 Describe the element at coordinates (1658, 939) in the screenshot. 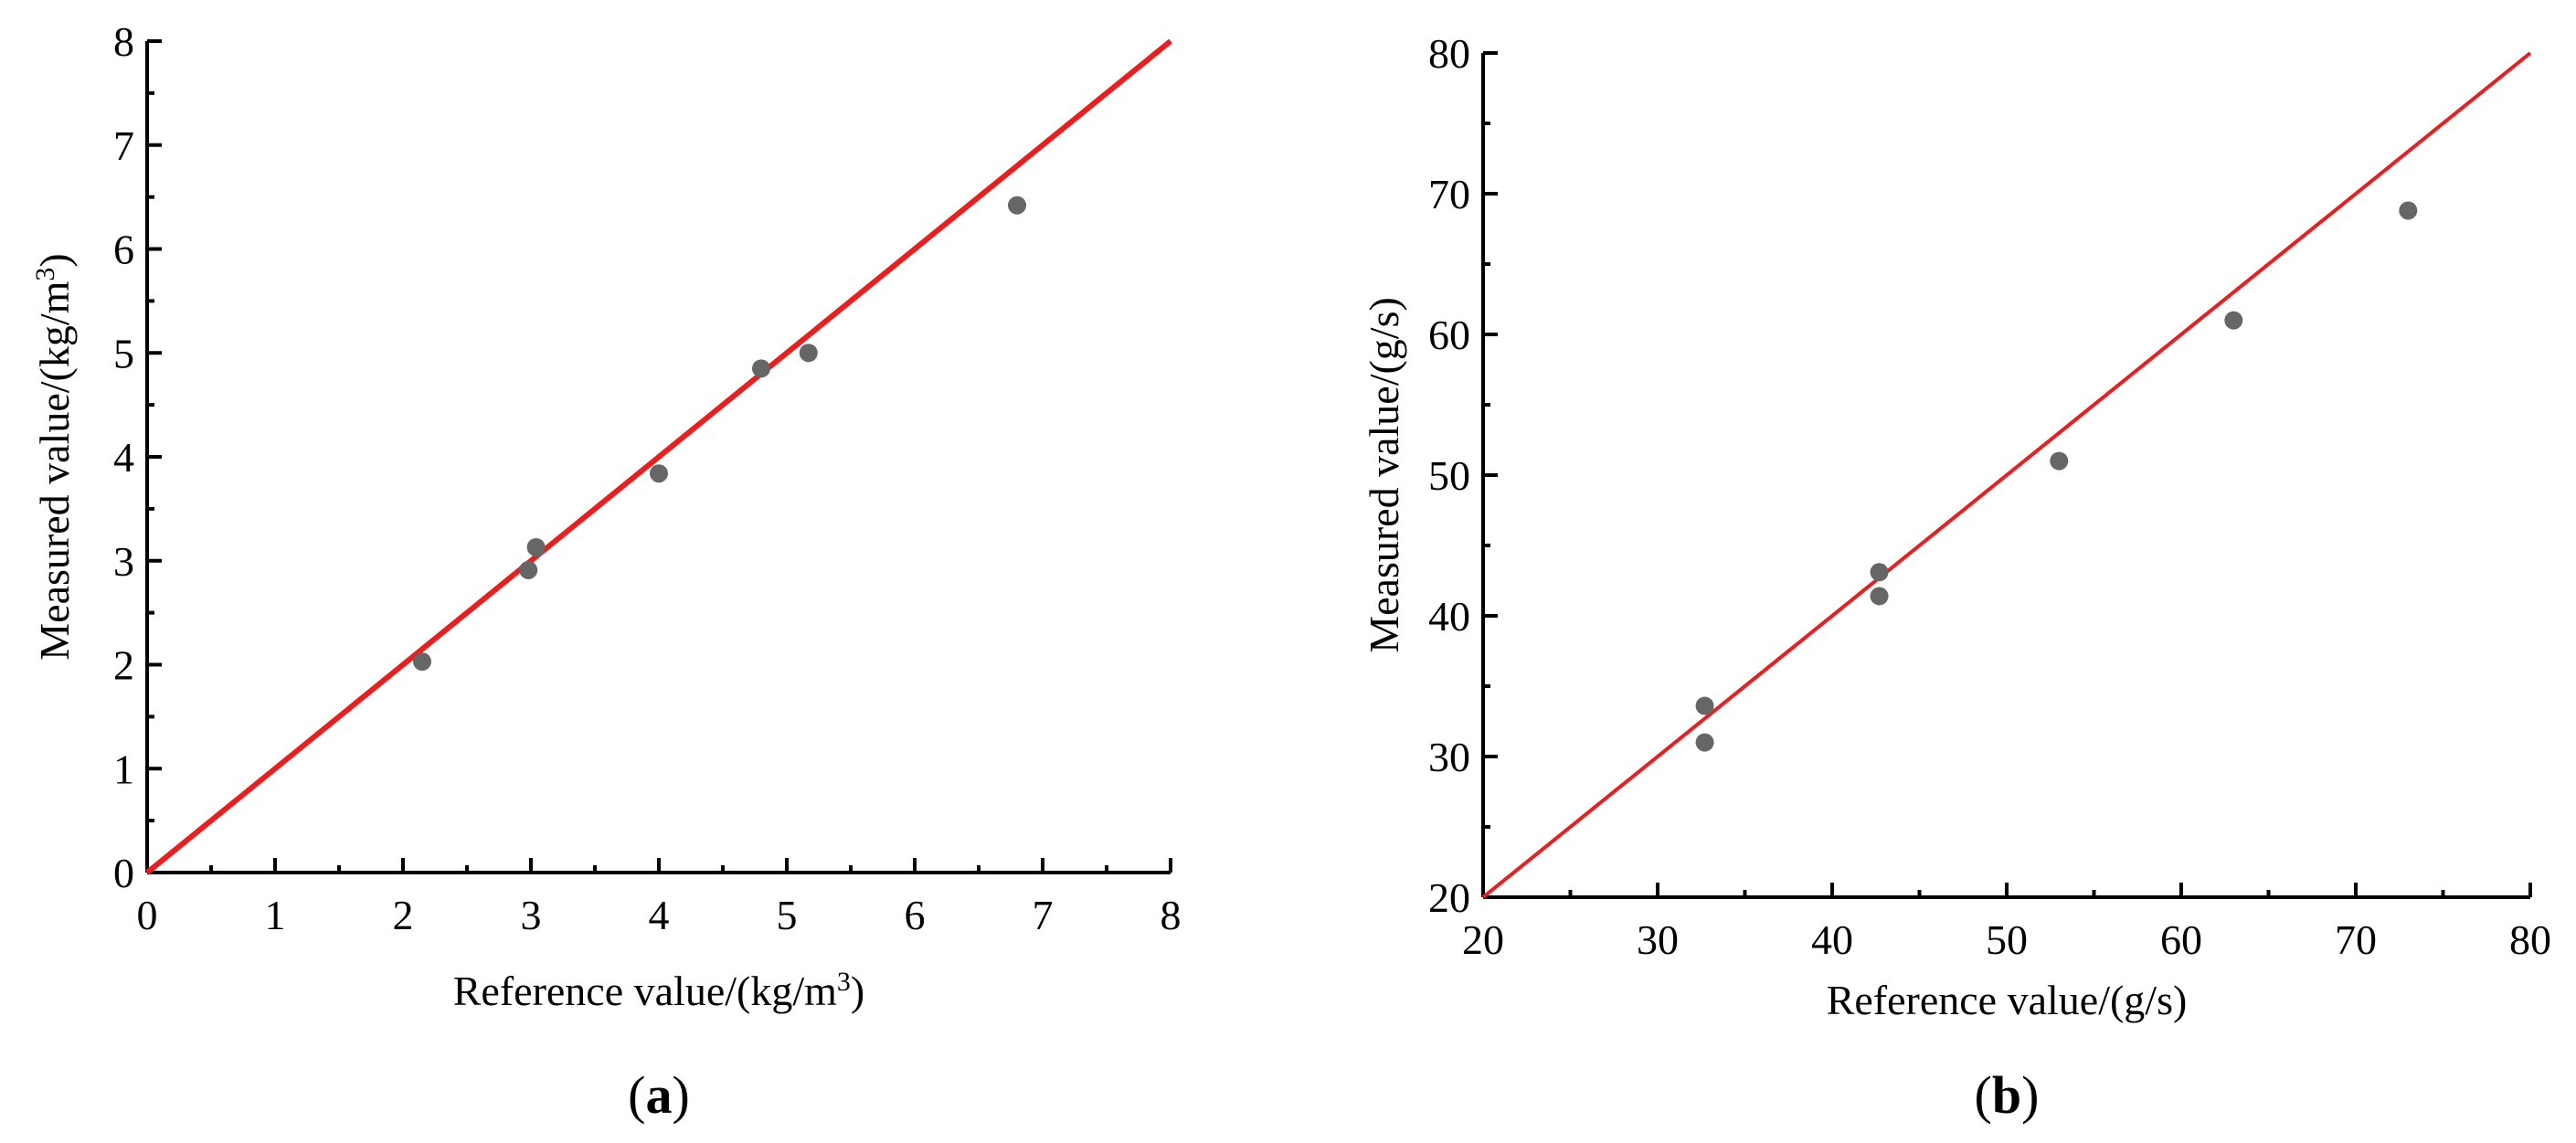

I see `x-tick-label: 30` at that location.